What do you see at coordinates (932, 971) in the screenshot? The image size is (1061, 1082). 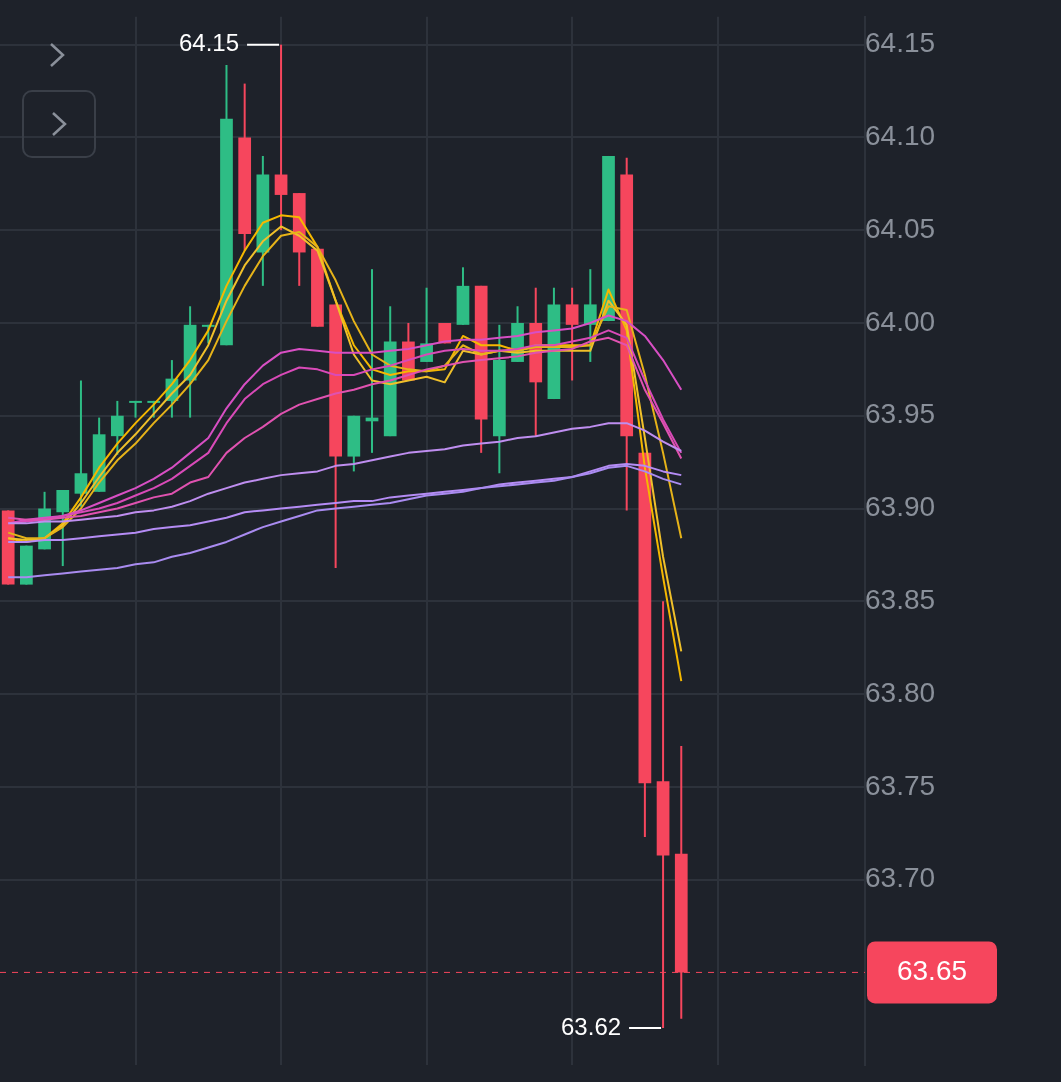 I see `ref-line-label: 63.65` at bounding box center [932, 971].